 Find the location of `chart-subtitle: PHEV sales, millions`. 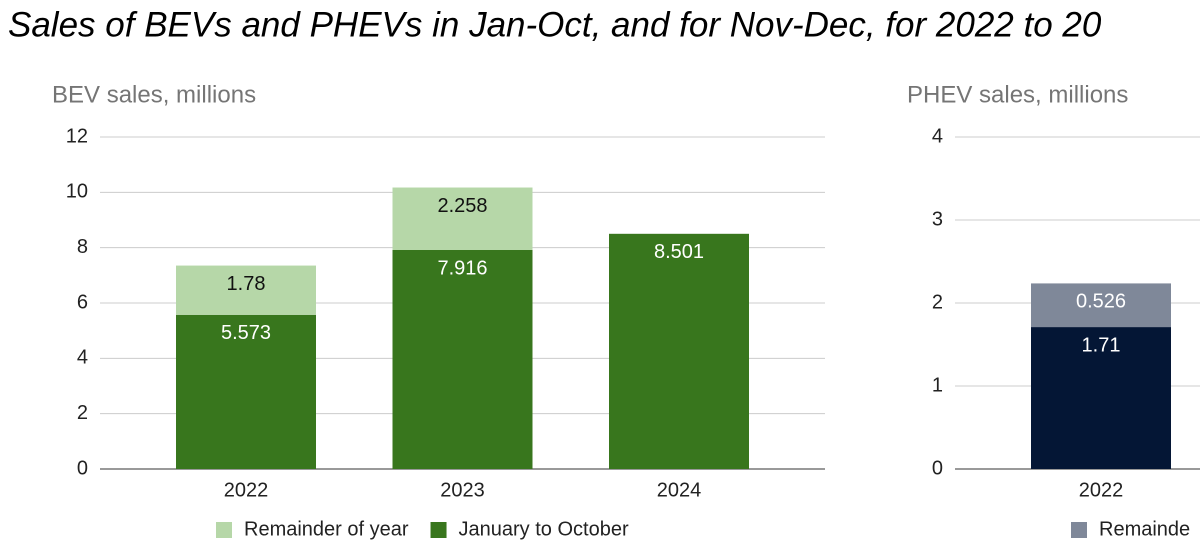

chart-subtitle: PHEV sales, millions is located at coordinates (1017, 94).